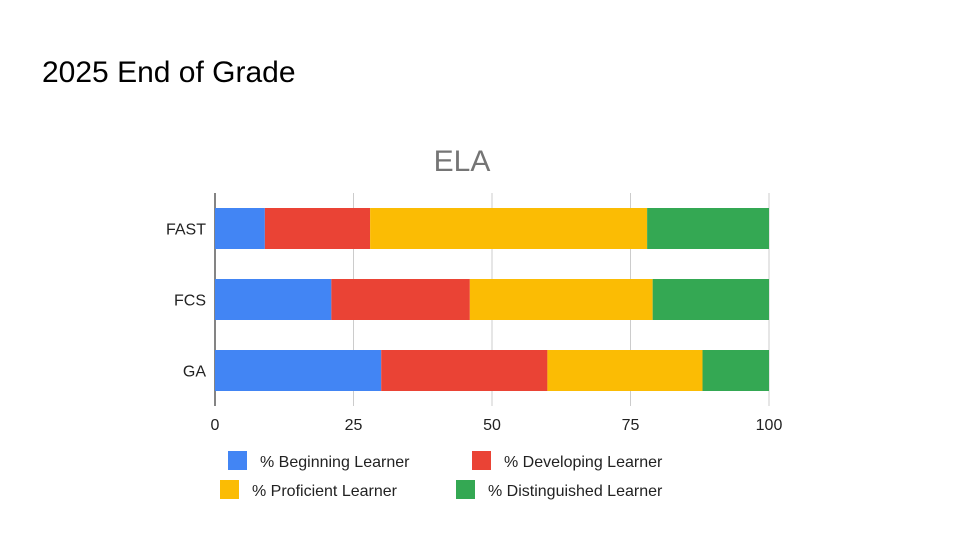 The width and height of the screenshot is (960, 540). What do you see at coordinates (492, 425) in the screenshot?
I see `x-tick-label: 50` at bounding box center [492, 425].